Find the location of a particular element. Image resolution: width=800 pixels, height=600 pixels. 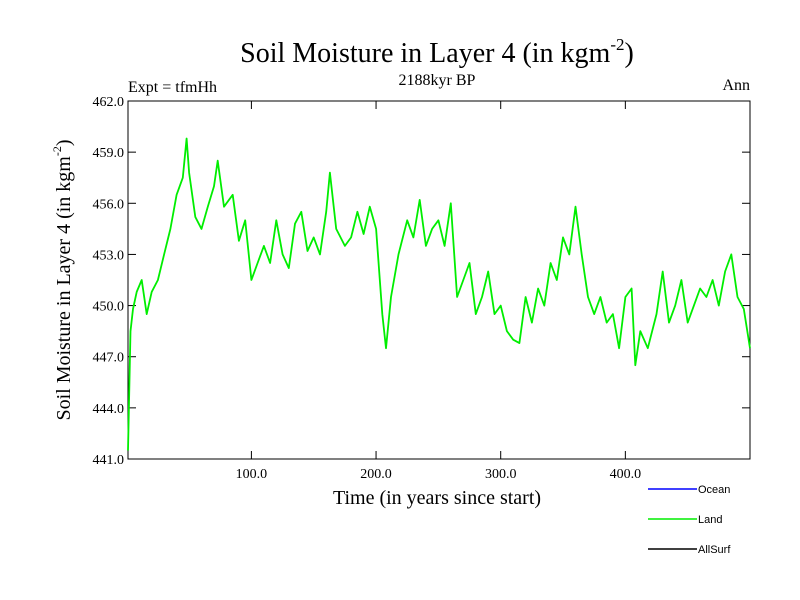

y-axis-label-superscript: -2 is located at coordinates (57, 151).